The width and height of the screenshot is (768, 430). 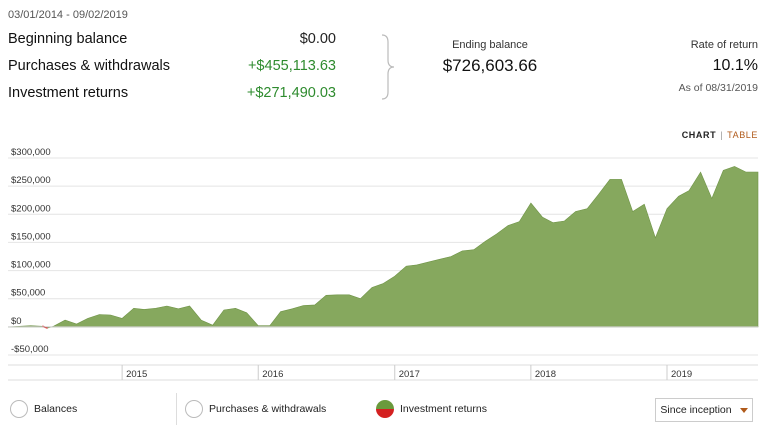 What do you see at coordinates (388, 67) in the screenshot?
I see `summary-bracket` at bounding box center [388, 67].